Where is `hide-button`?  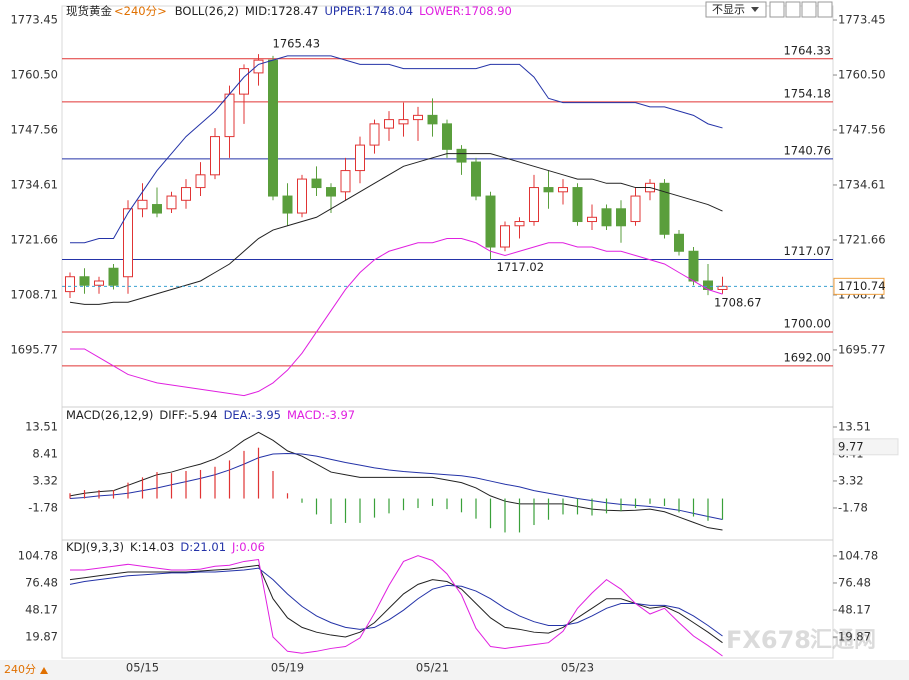
hide-button is located at coordinates (736, 9).